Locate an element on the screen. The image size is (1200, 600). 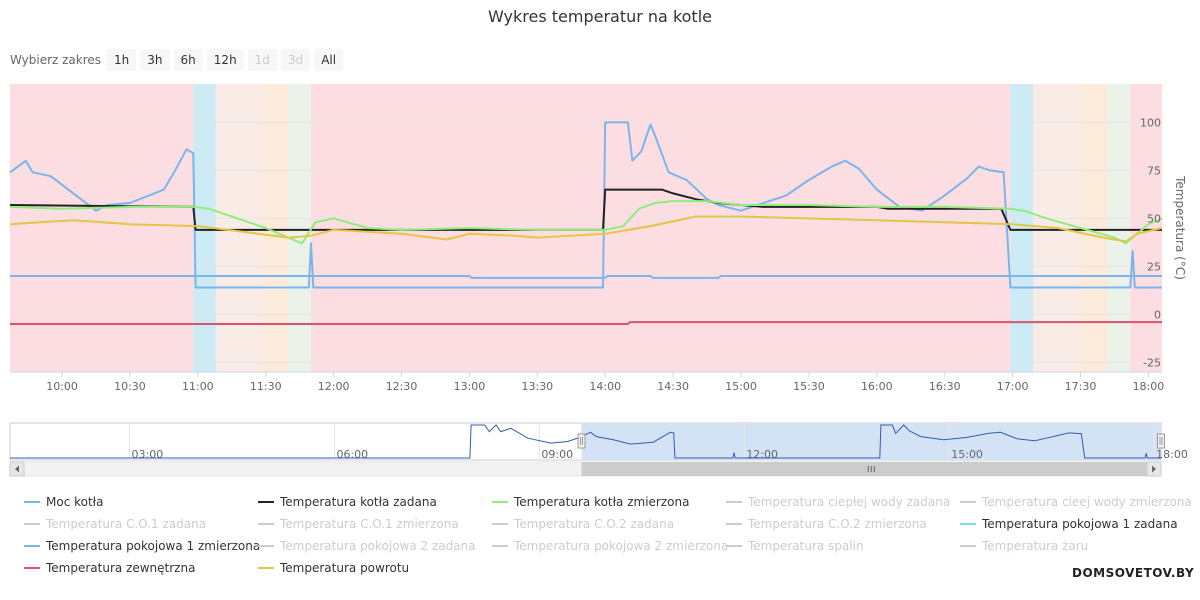
range-selector: Wybierz zakres 1h 3h 6h 12h 1d 3d All is located at coordinates (178, 60).